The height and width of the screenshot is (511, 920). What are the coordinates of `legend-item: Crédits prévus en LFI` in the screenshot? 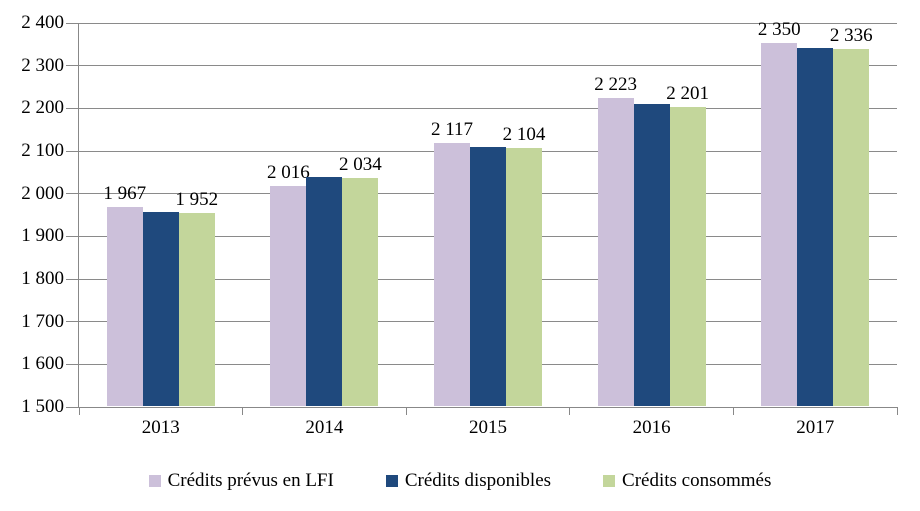 It's located at (241, 481).